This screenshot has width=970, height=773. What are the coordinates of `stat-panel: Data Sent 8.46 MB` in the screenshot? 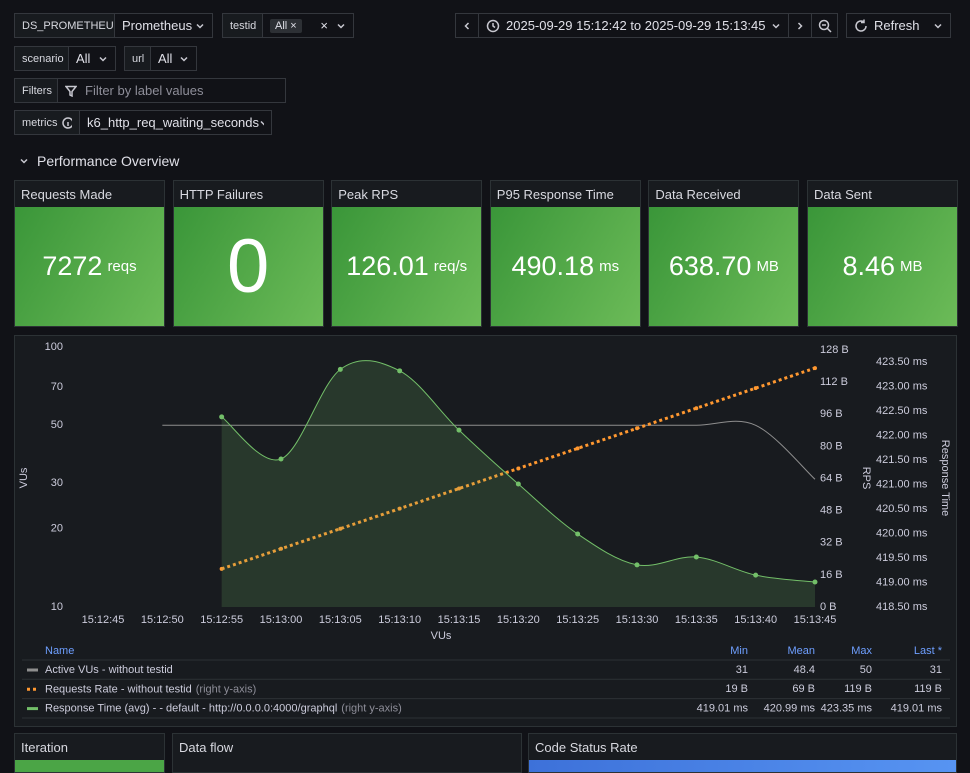 It's located at (882, 253).